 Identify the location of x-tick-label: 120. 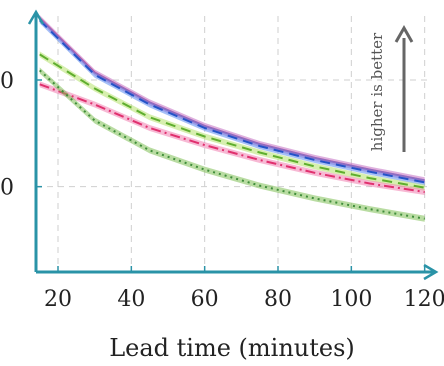
(424, 299).